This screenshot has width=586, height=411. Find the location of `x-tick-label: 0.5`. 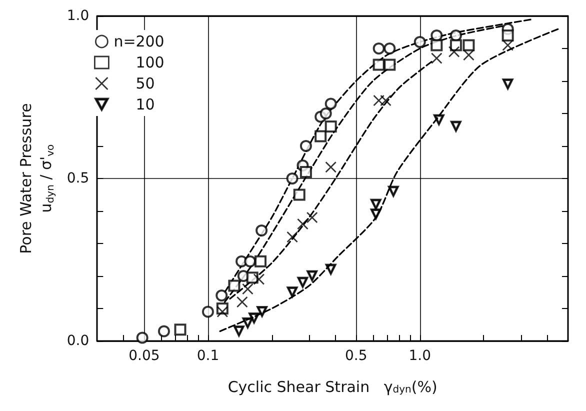

x-tick-label: 0.5 is located at coordinates (356, 356).